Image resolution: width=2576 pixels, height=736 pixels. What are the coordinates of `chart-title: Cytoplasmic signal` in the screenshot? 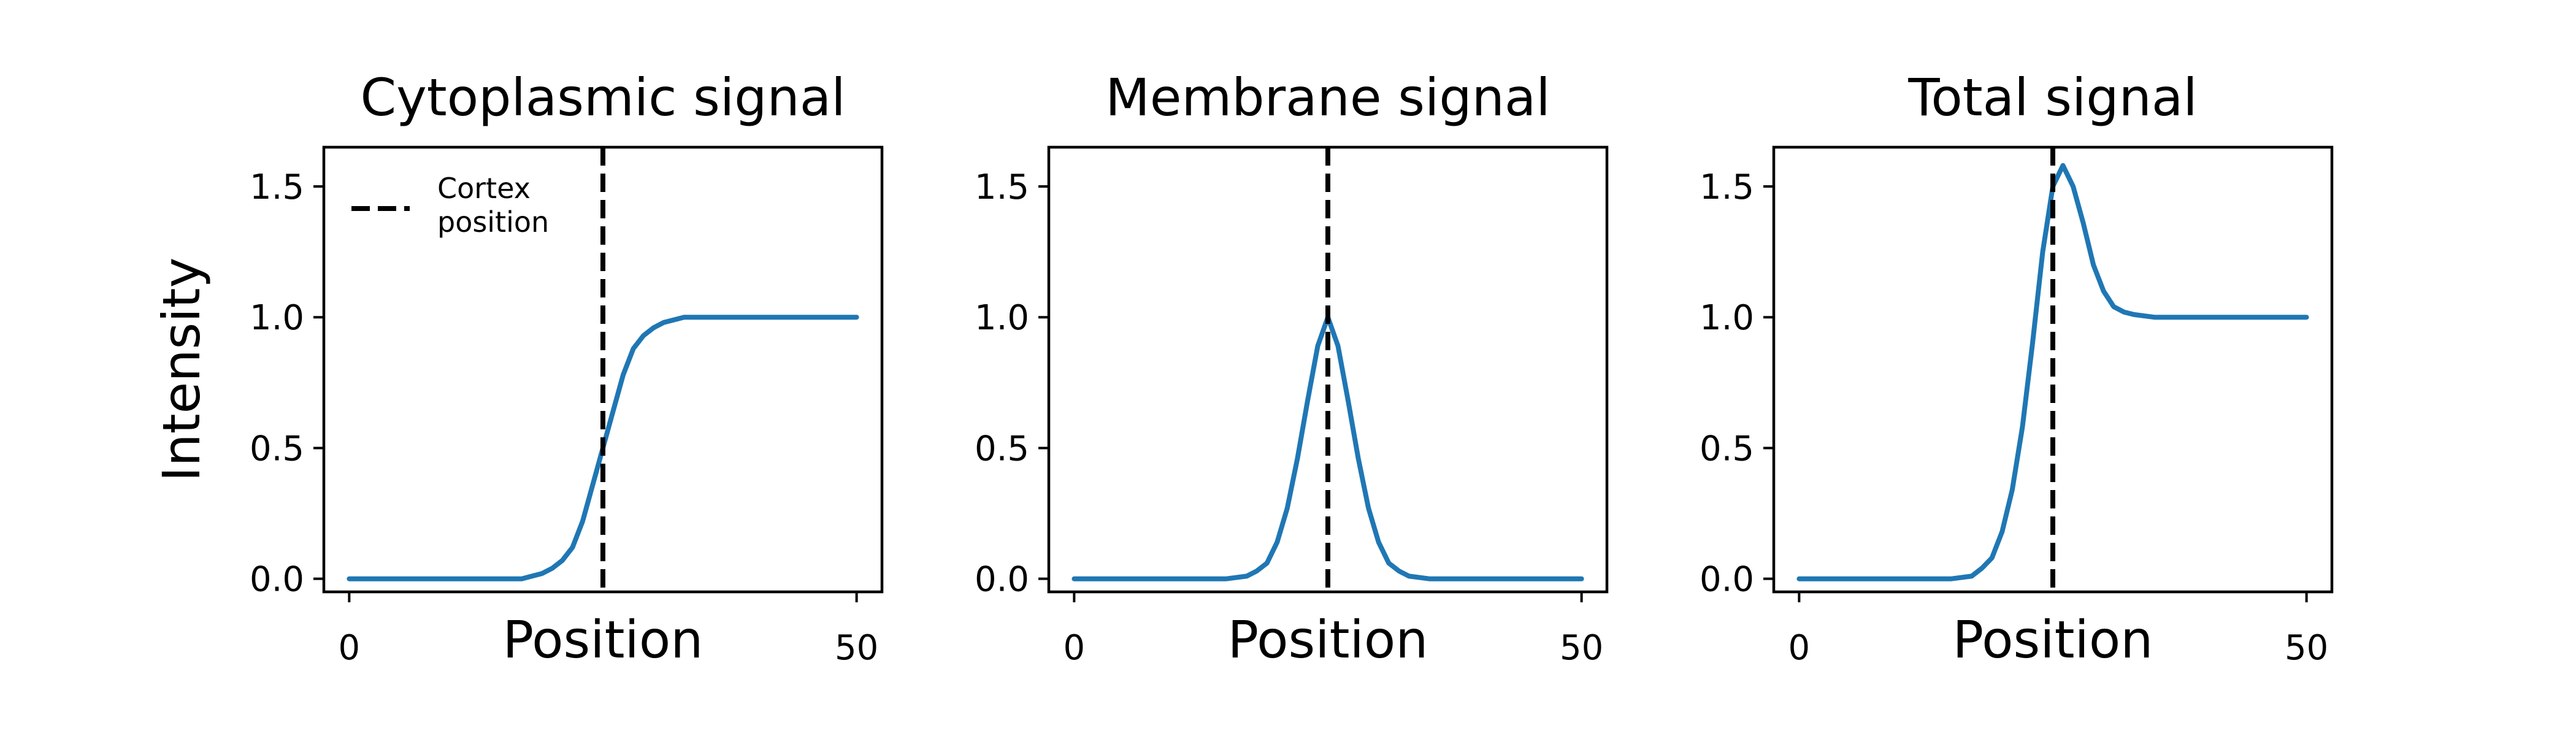 It's located at (602, 97).